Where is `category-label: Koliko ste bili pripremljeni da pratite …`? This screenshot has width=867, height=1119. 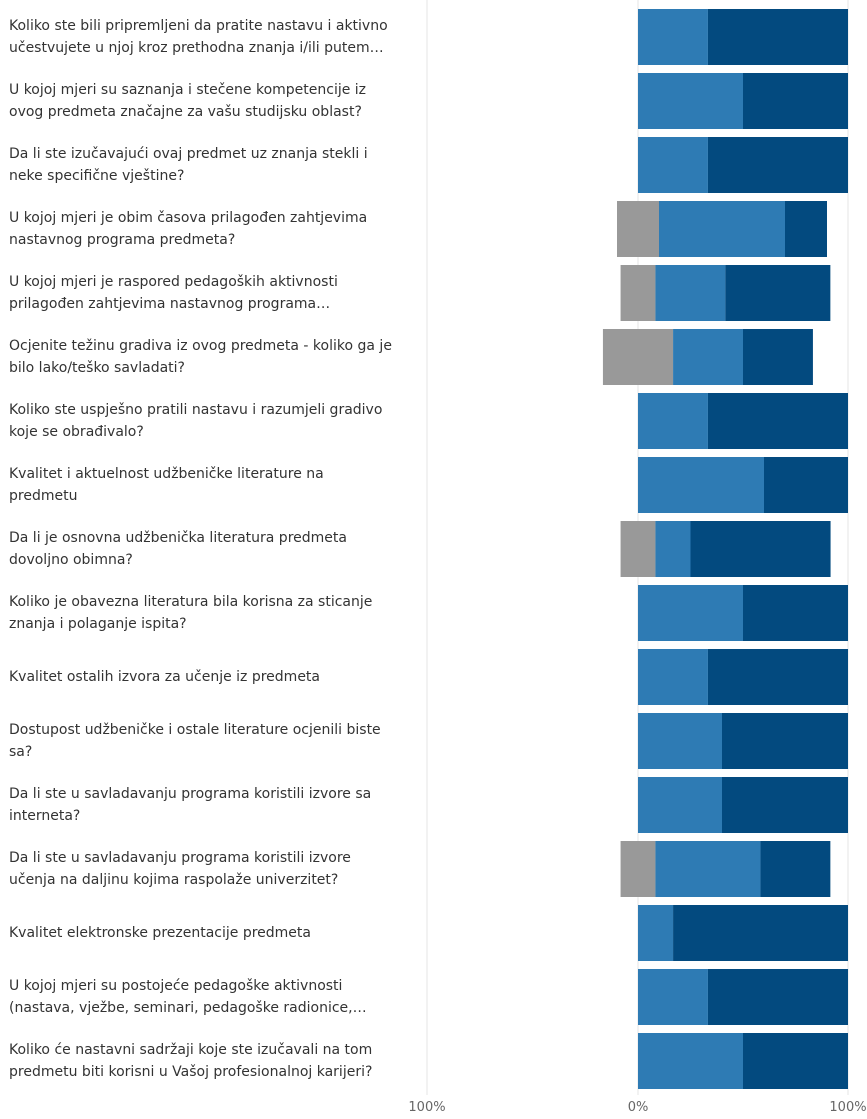 category-label: Koliko ste bili pripremljeni da pratite … is located at coordinates (198, 37).